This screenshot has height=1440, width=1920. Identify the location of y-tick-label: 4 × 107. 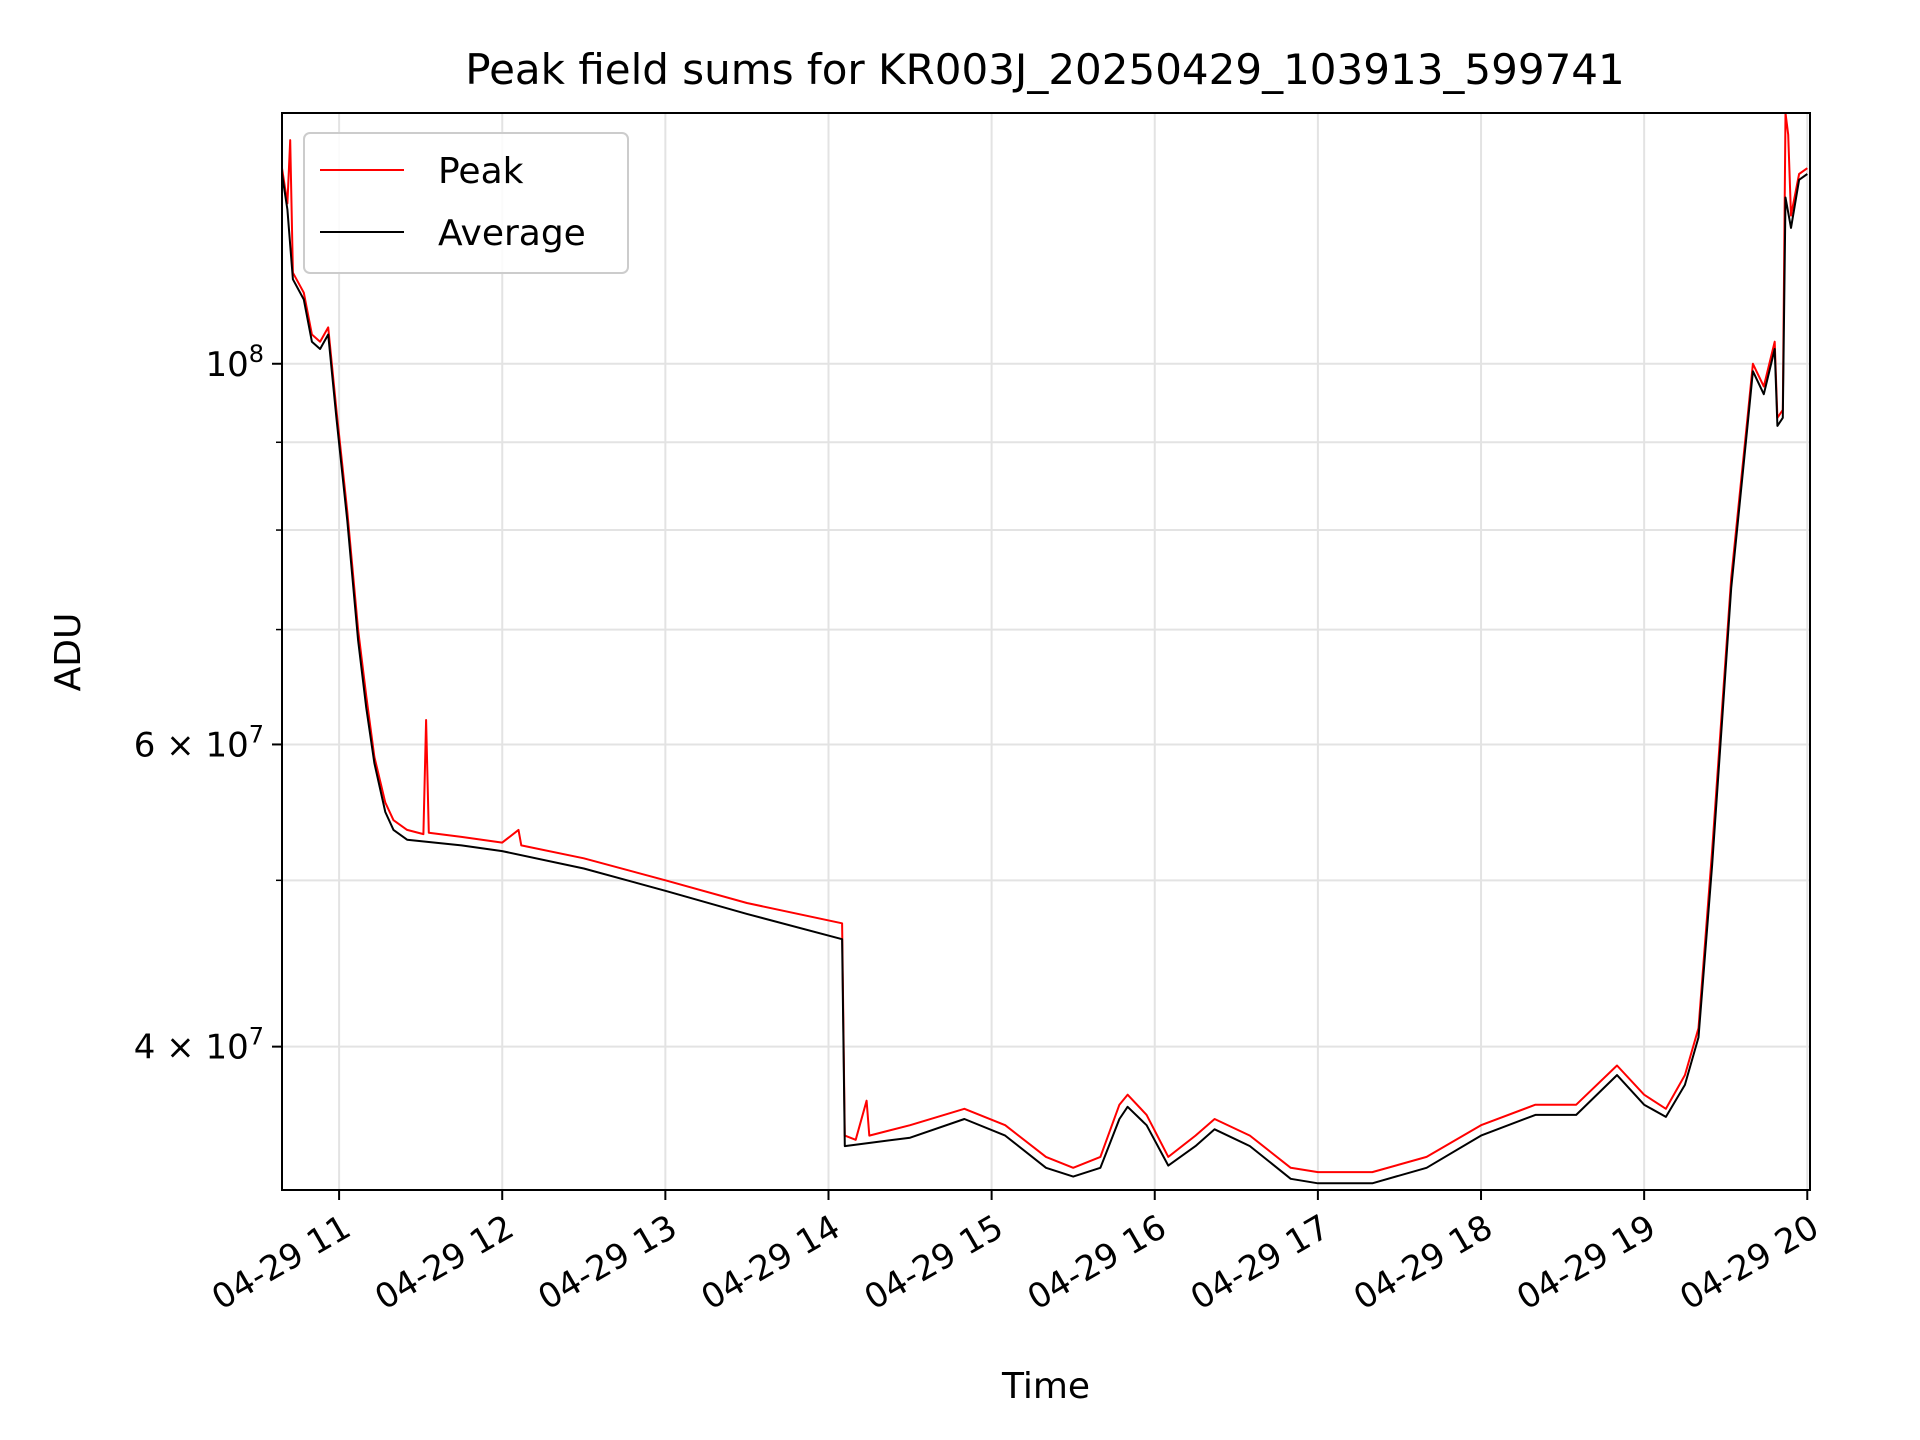
(199, 1045).